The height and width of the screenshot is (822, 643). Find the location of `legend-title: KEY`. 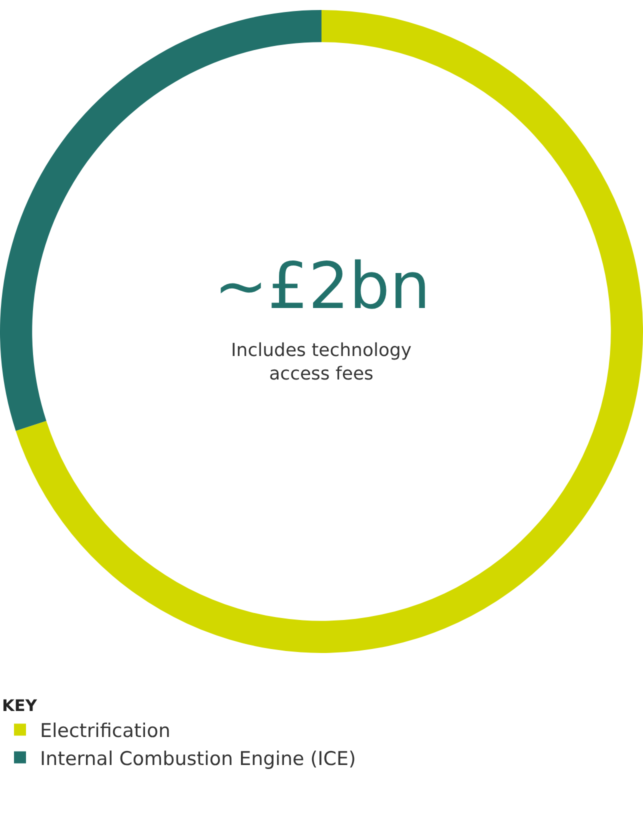

legend-title: KEY is located at coordinates (20, 705).